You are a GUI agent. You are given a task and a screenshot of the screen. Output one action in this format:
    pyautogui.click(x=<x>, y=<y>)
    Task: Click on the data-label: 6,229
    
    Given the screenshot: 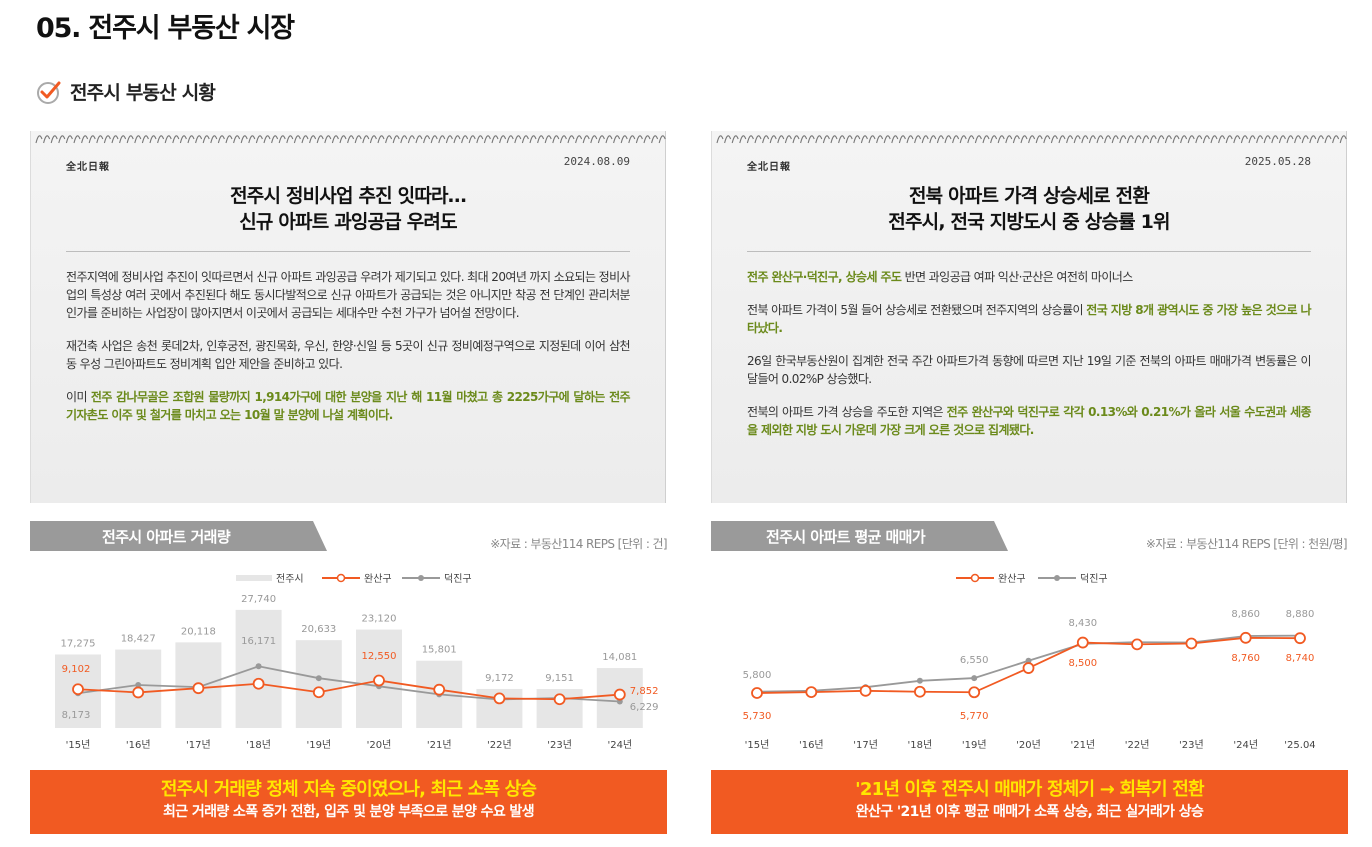 What is the action you would take?
    pyautogui.click(x=644, y=707)
    